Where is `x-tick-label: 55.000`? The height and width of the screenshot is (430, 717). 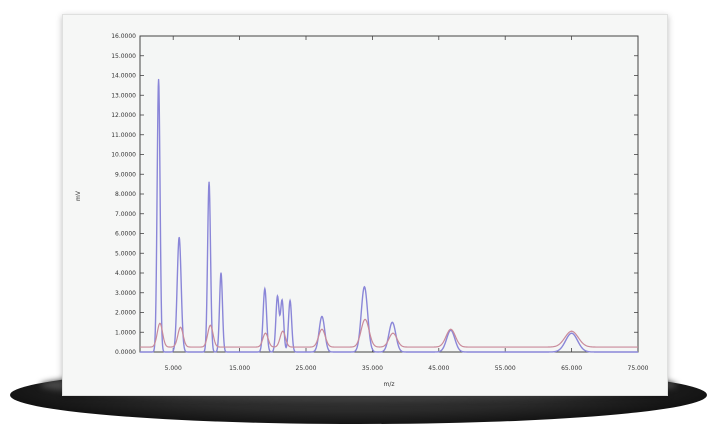
x-tick-label: 55.000 is located at coordinates (505, 368).